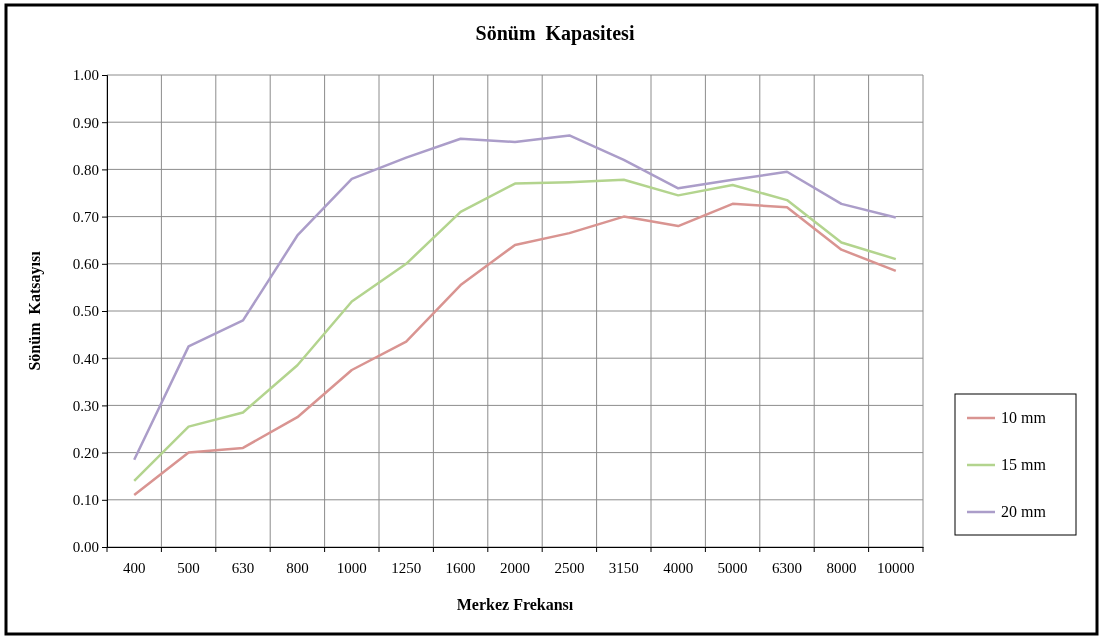 Image resolution: width=1105 pixels, height=642 pixels. I want to click on y-tick-label: 0.80, so click(85, 169).